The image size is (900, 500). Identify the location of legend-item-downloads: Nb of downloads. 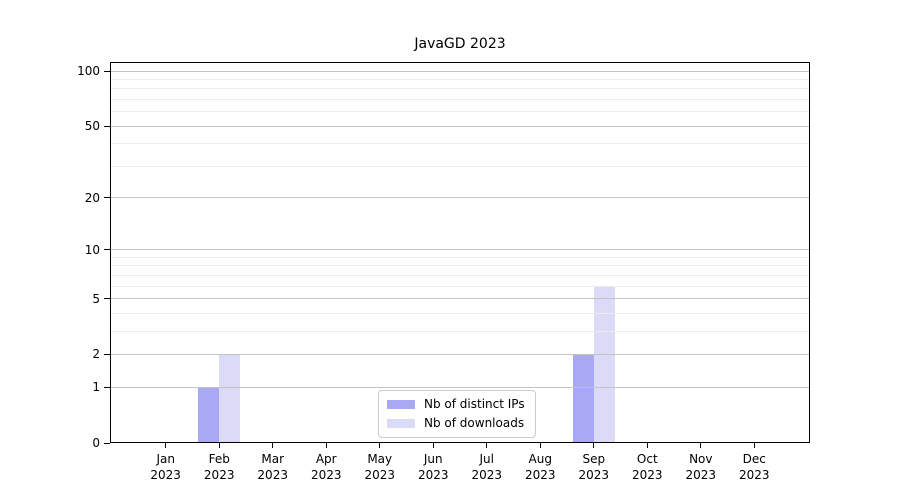
(456, 423).